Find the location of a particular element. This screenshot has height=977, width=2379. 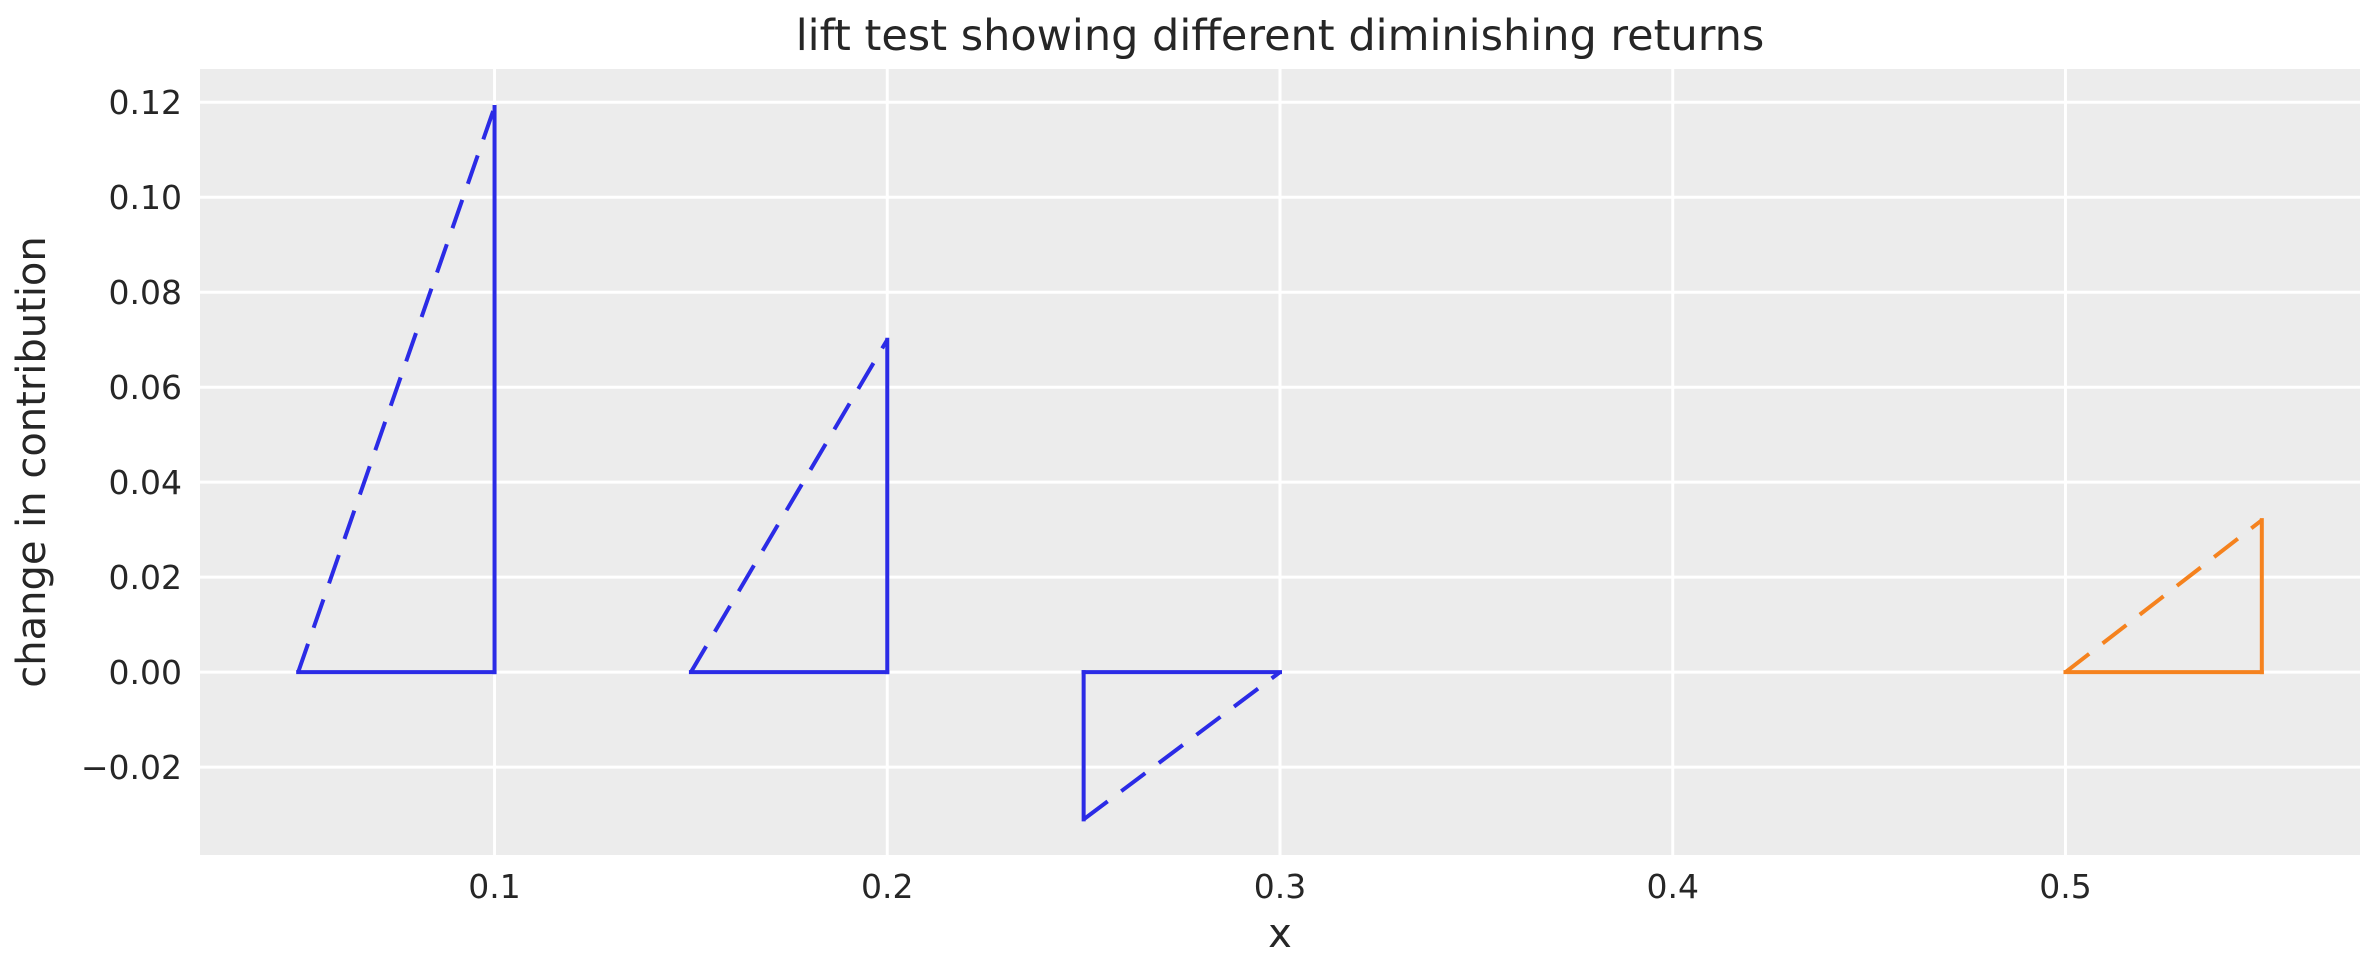

x-tick-label: 0.3 is located at coordinates (1280, 886).